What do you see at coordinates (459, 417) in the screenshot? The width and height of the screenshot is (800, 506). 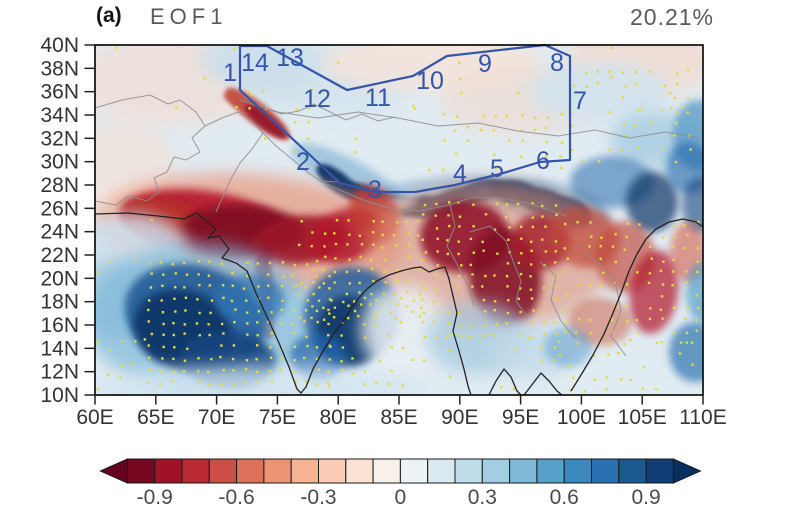 I see `x-tick-label: 90E` at bounding box center [459, 417].